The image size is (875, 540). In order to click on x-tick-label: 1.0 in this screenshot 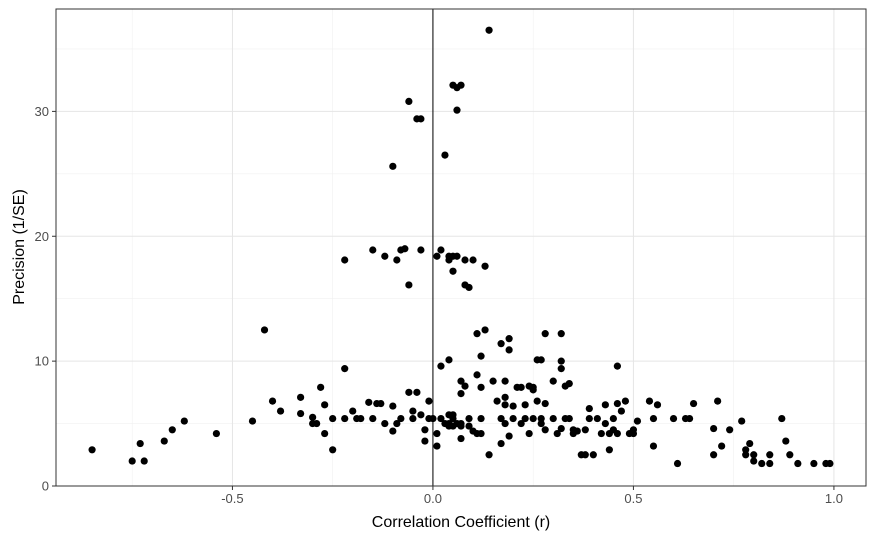, I will do `click(834, 498)`.